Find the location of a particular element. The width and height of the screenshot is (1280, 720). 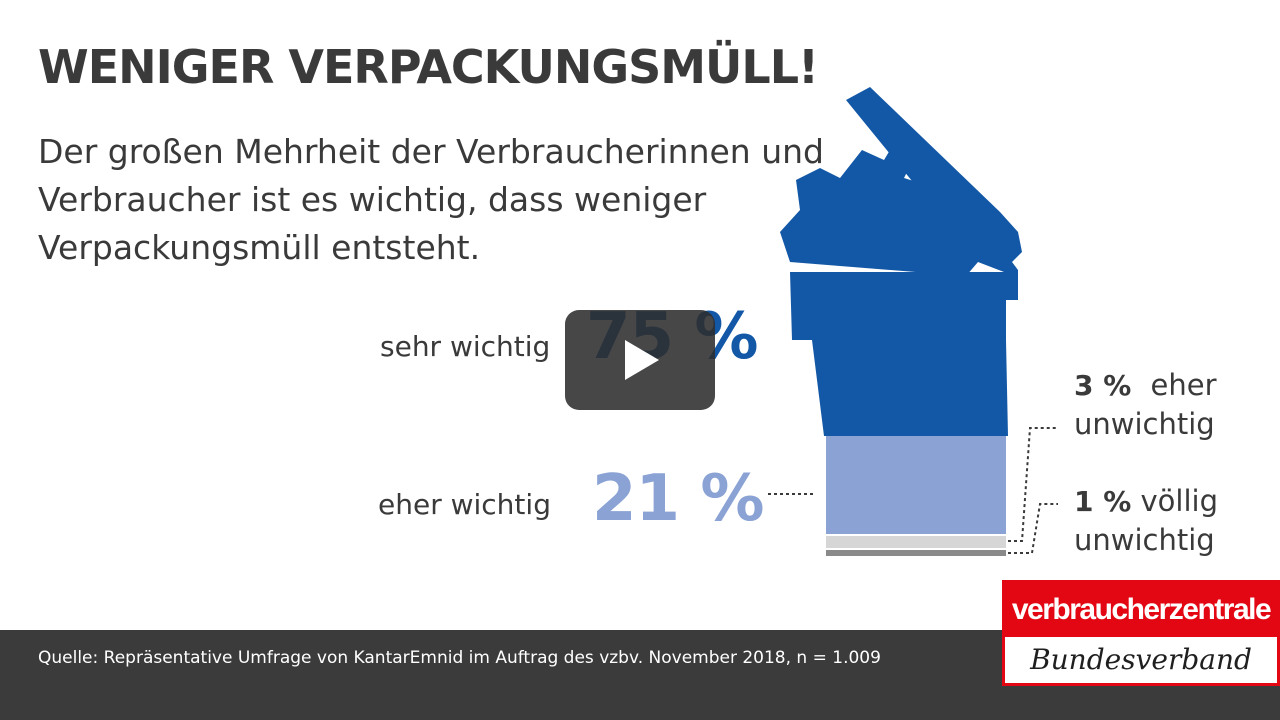

bin-body-sehr-wichtig is located at coordinates (899, 354).